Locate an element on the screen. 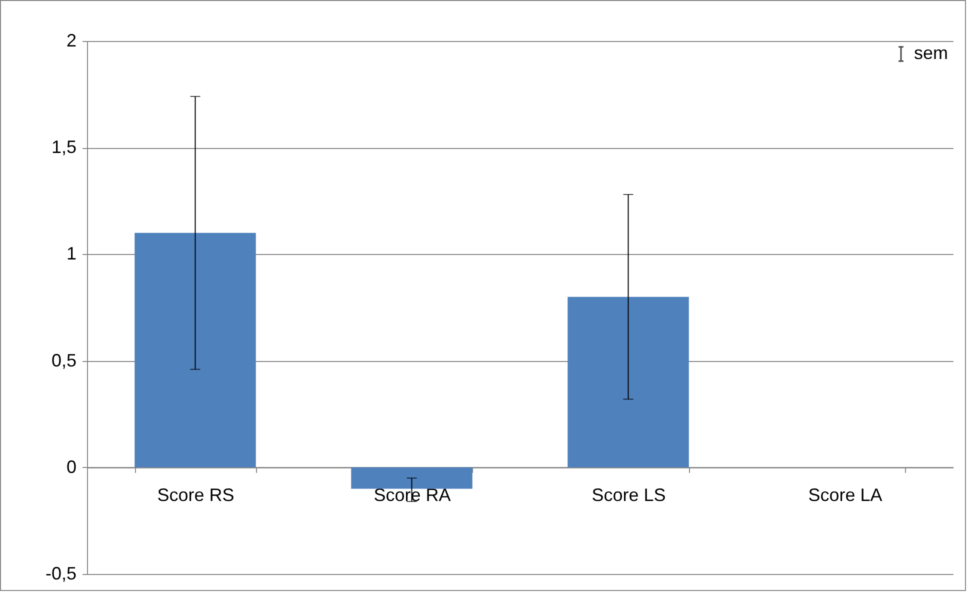 This screenshot has height=593, width=968. y-tick-label: 0,5 is located at coordinates (63, 360).